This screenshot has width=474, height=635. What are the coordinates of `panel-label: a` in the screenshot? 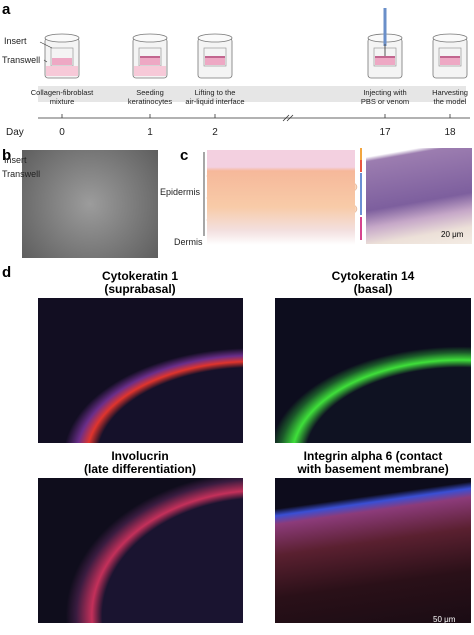 It's located at (6, 9).